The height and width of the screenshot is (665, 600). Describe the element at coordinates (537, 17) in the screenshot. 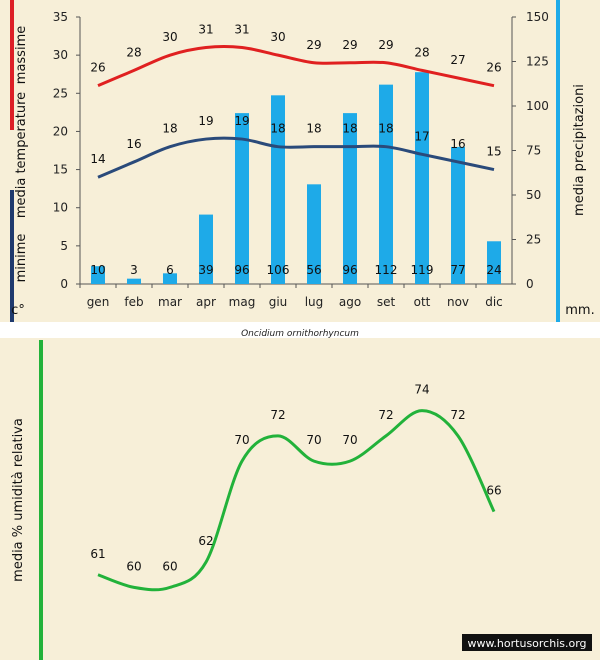

I see `right-tick-label: 150` at that location.